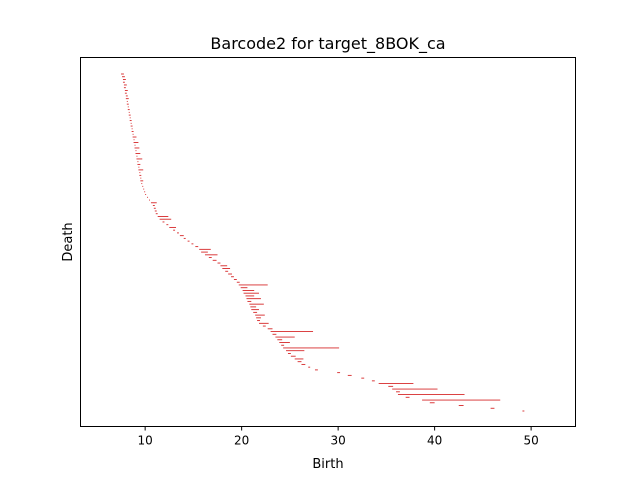 The width and height of the screenshot is (640, 480). What do you see at coordinates (68, 241) in the screenshot?
I see `y-axis-label: Death` at bounding box center [68, 241].